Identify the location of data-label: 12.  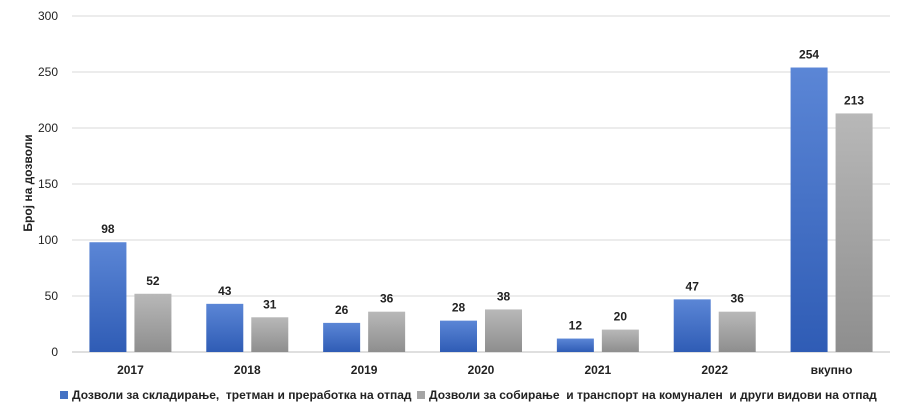
(576, 326).